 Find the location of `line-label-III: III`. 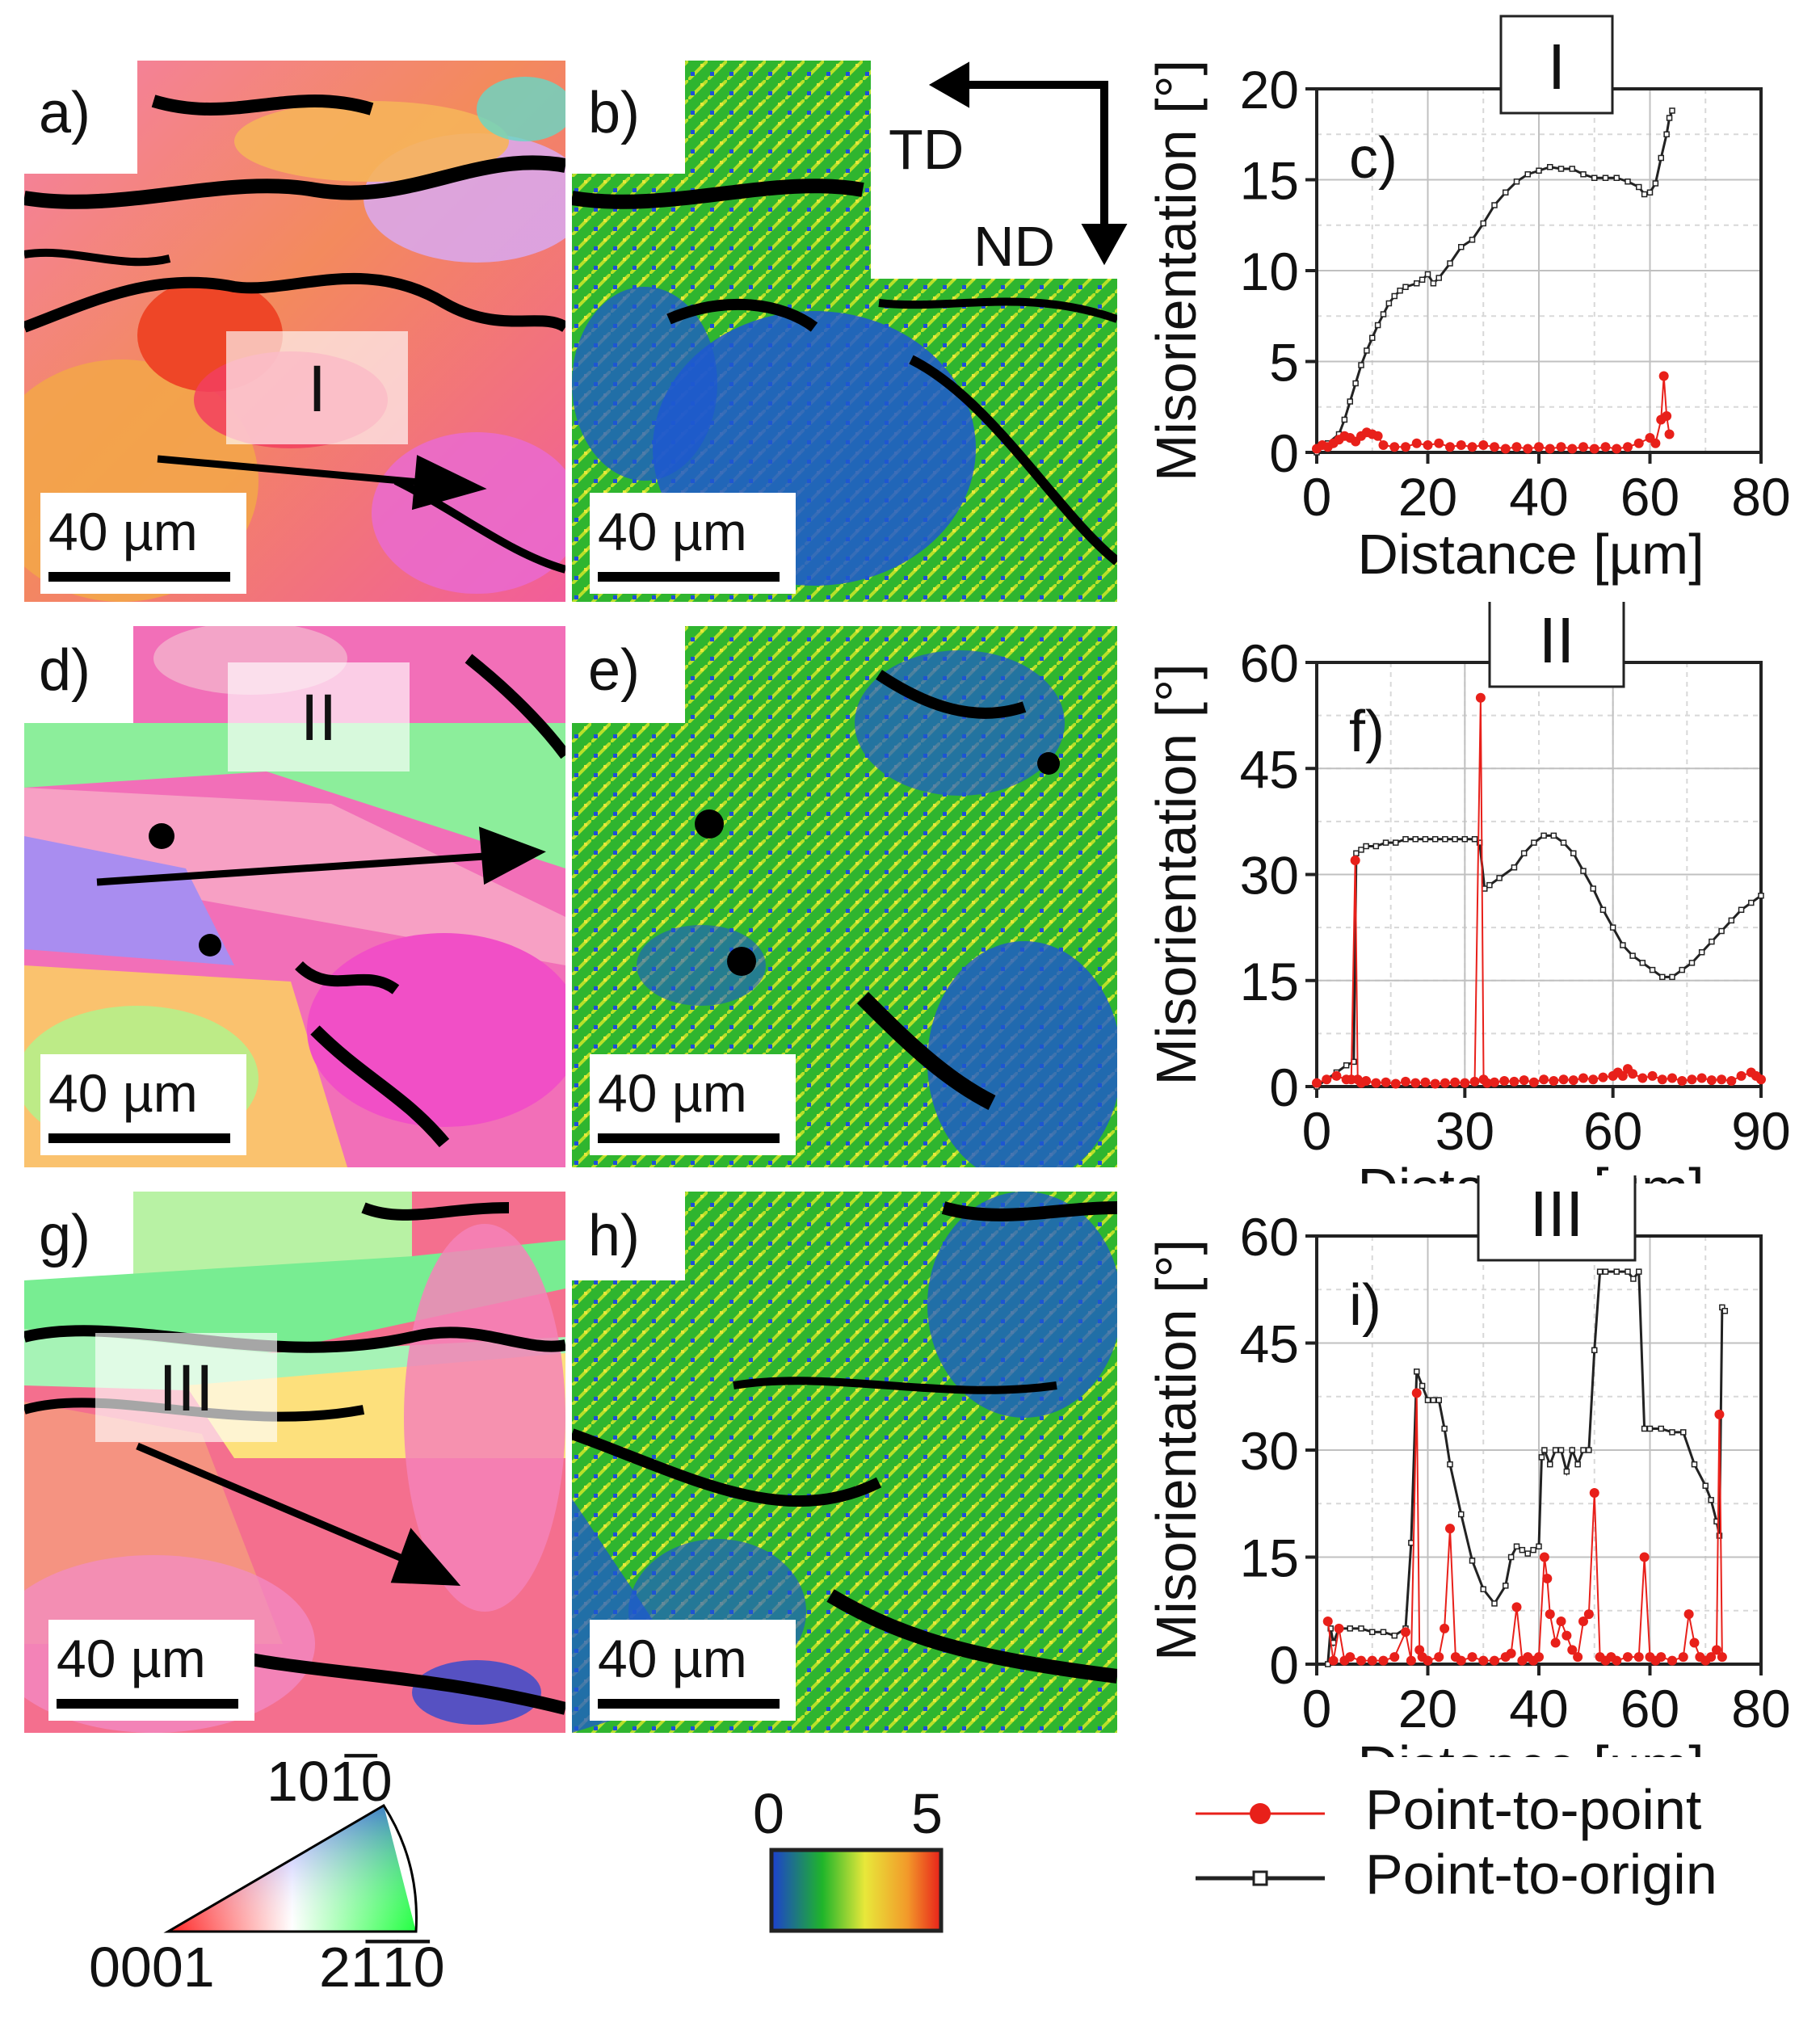

line-label-III: III is located at coordinates (186, 1388).